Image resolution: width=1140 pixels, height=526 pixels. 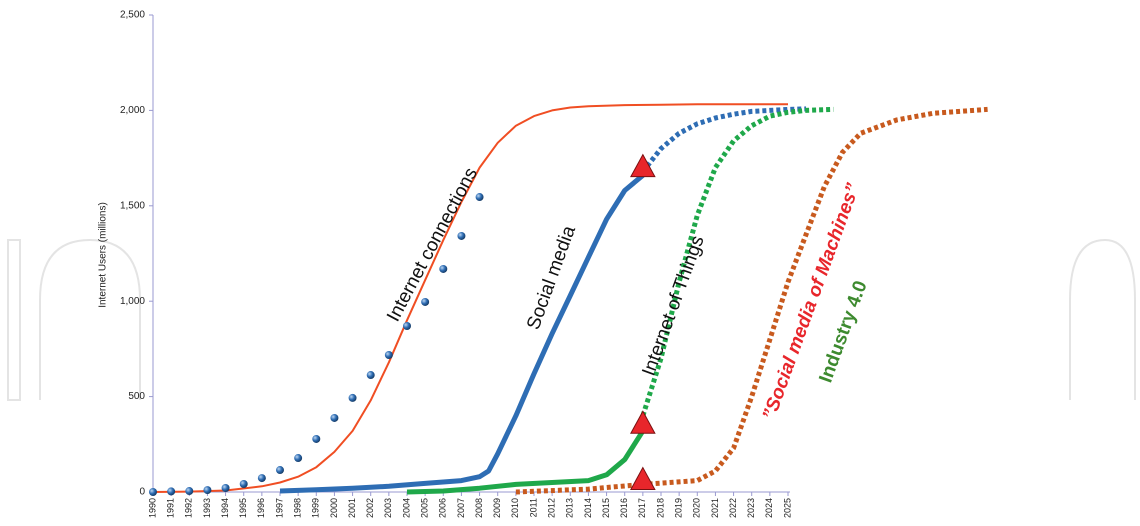 I want to click on x-tick-label: 1996, so click(x=261, y=508).